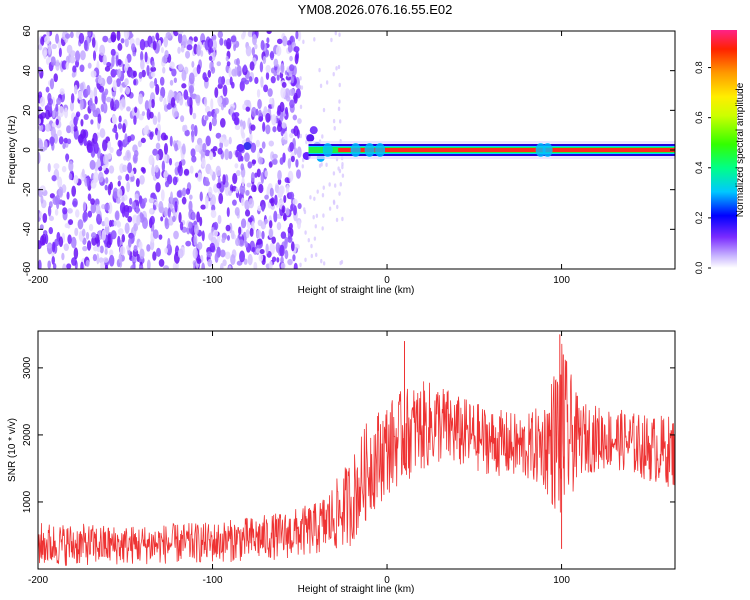 This screenshot has height=600, width=750. What do you see at coordinates (380, 150) in the screenshot?
I see `spectral-knot` at bounding box center [380, 150].